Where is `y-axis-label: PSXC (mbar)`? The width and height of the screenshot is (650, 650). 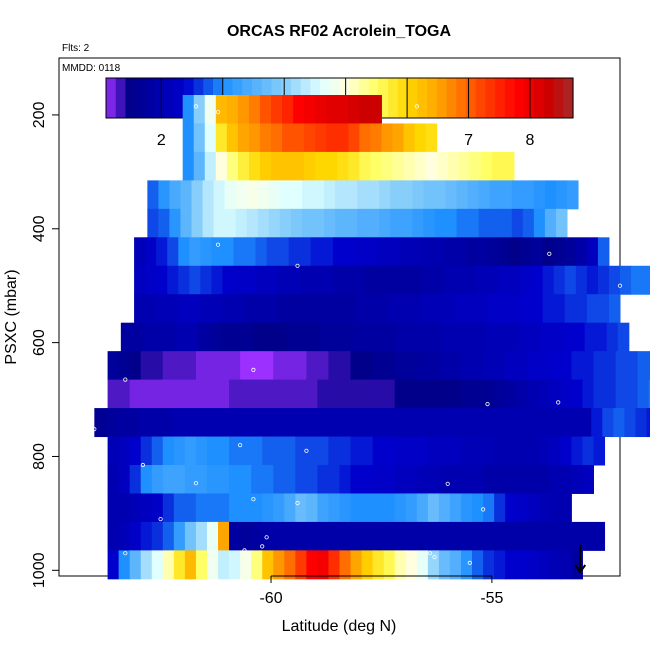
y-axis-label: PSXC (mbar) is located at coordinates (11, 316).